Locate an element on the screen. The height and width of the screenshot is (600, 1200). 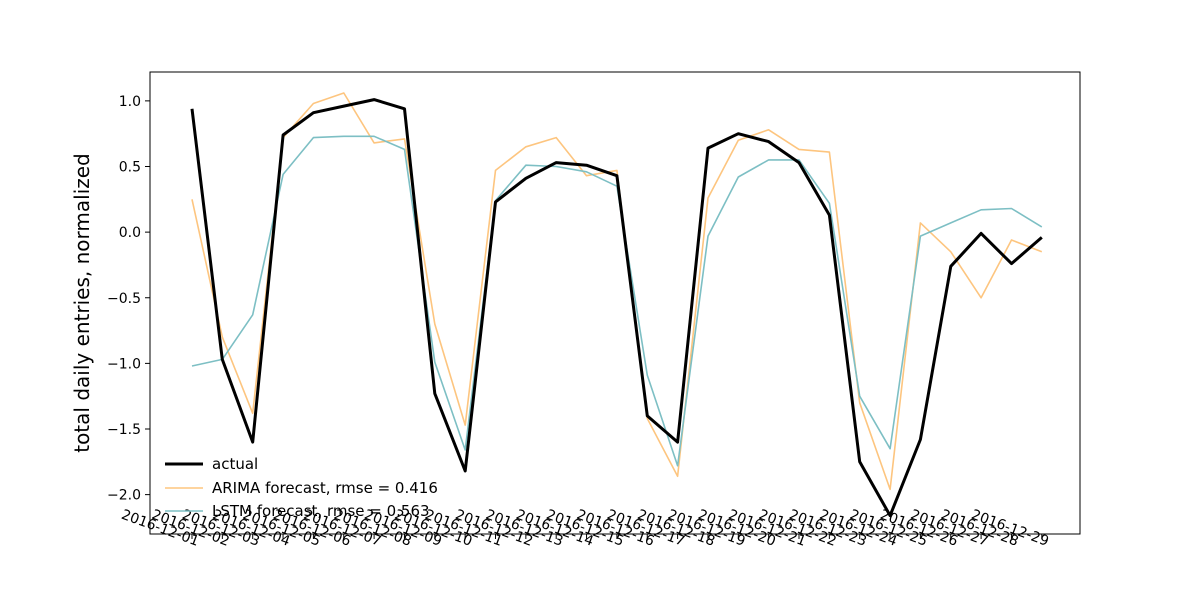
y-tick-label: 1.0 is located at coordinates (130, 102).